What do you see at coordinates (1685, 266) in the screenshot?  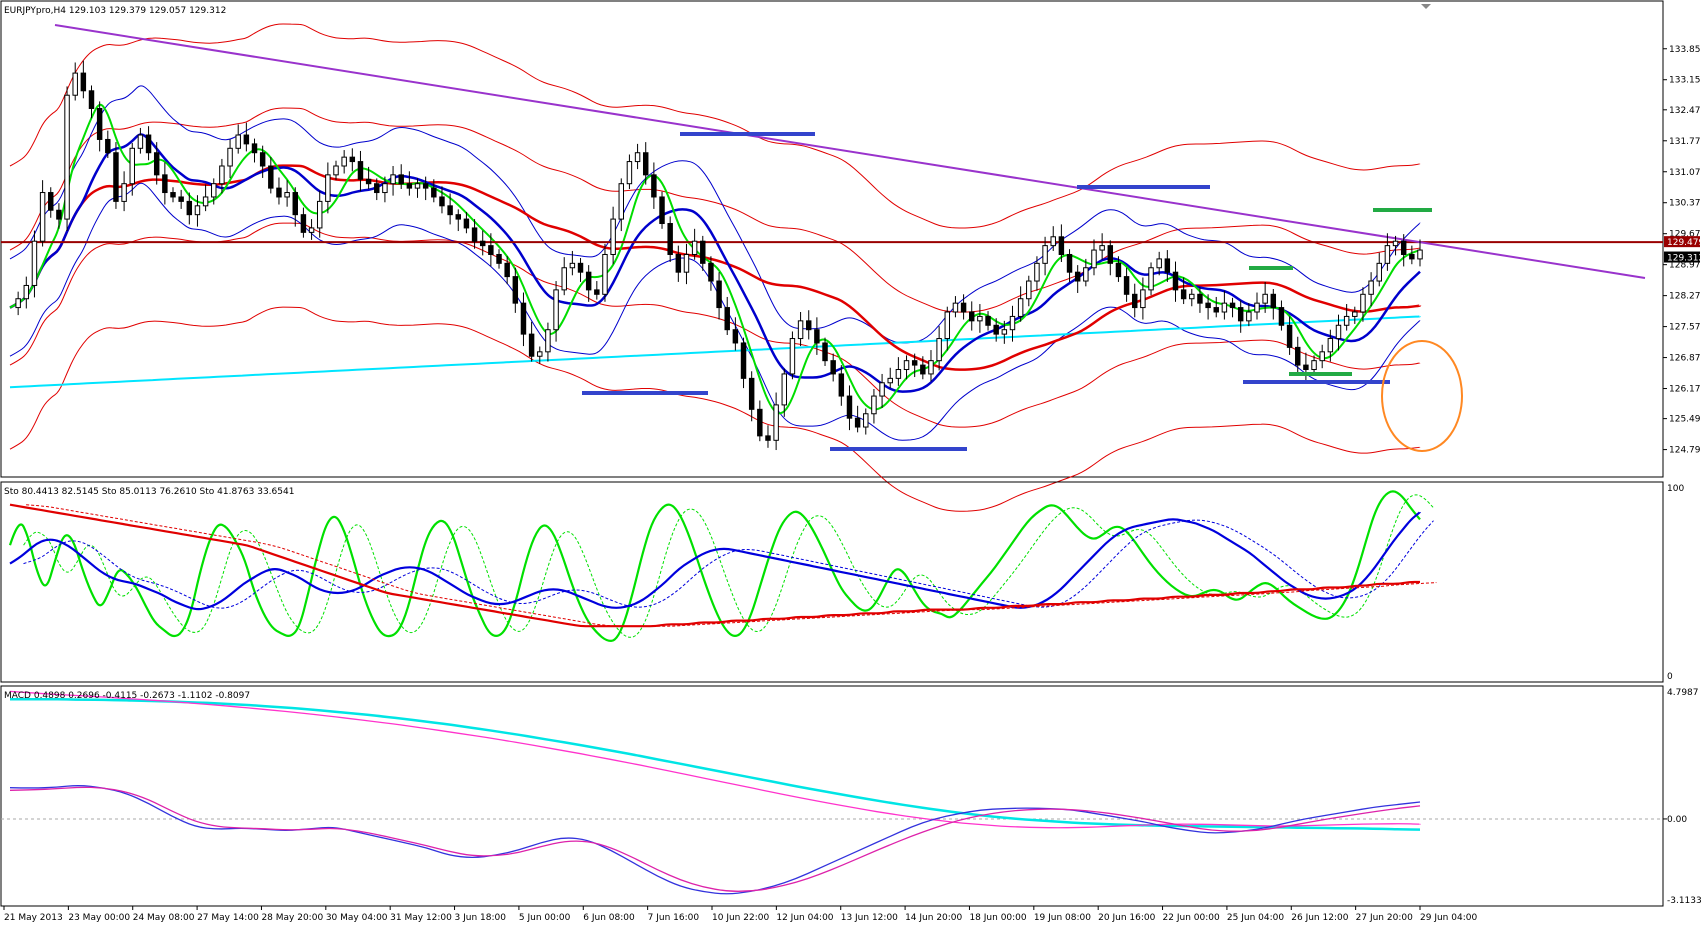 I see `price-scale-label: 128.970` at bounding box center [1685, 266].